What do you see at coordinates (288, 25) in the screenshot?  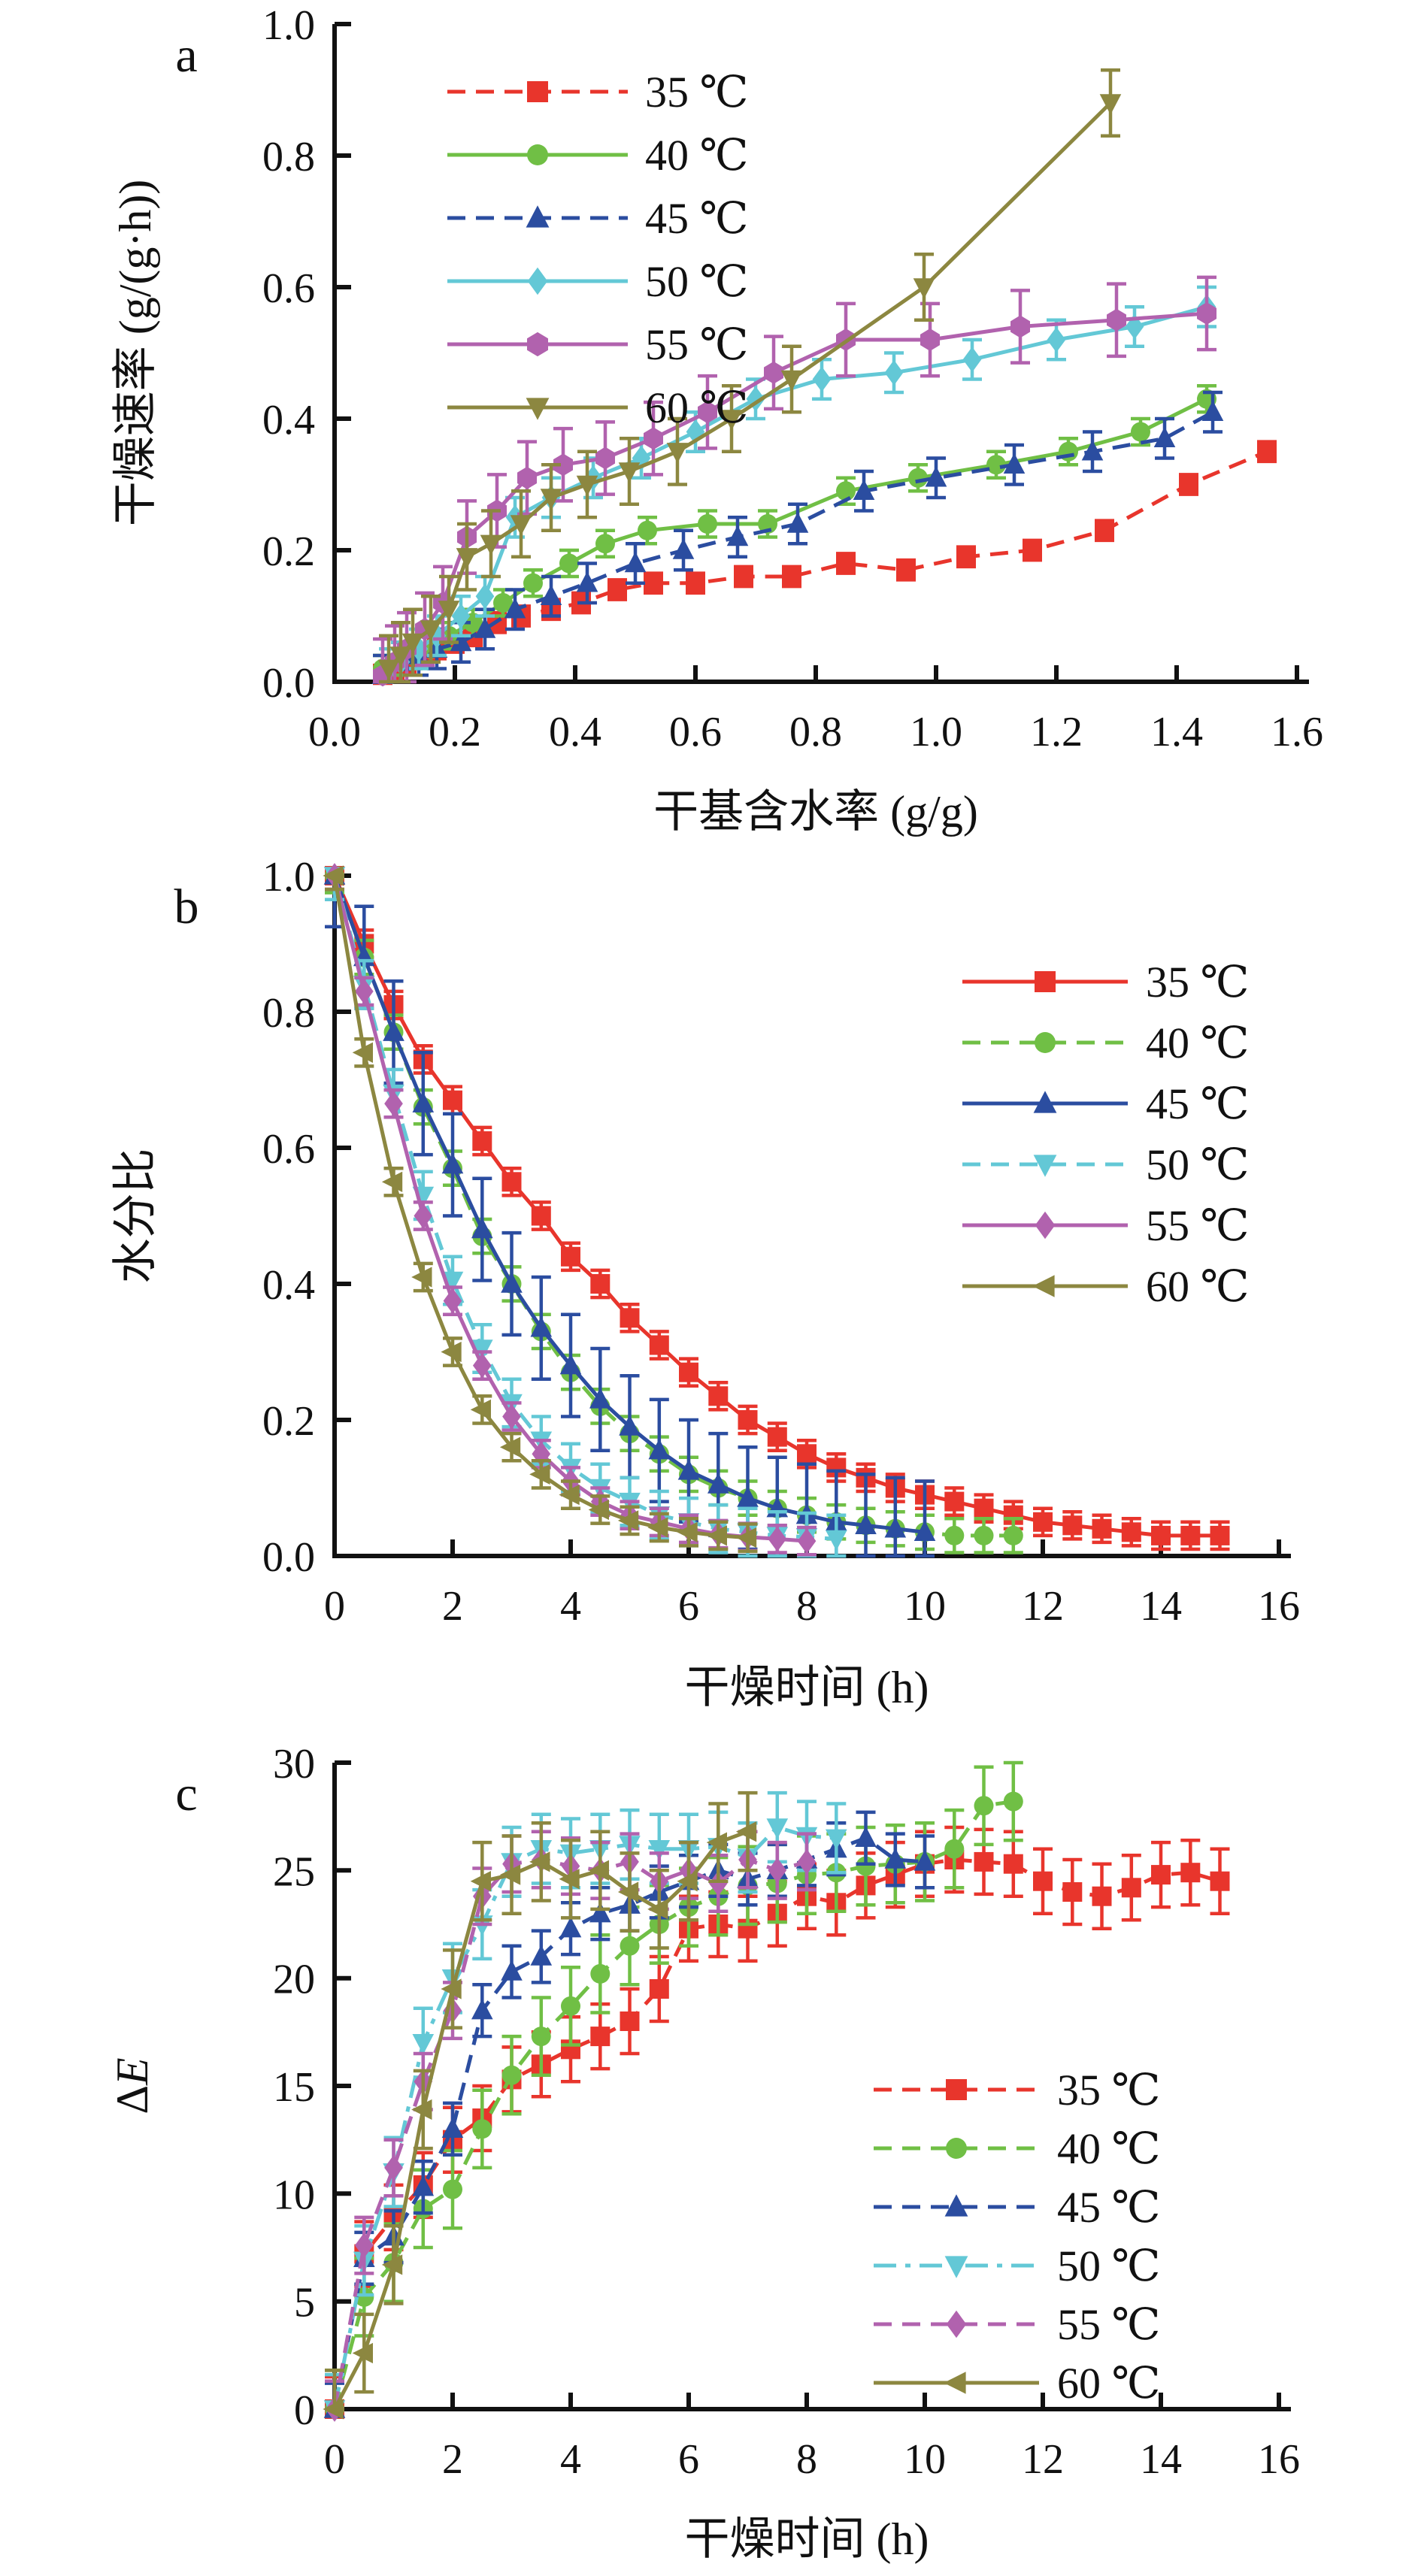 I see `y-tick-label: 1.0` at bounding box center [288, 25].